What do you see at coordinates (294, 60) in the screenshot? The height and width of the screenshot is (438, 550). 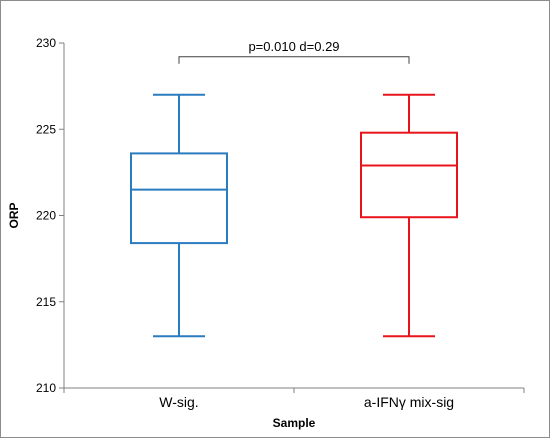 I see `significance-bracket` at bounding box center [294, 60].